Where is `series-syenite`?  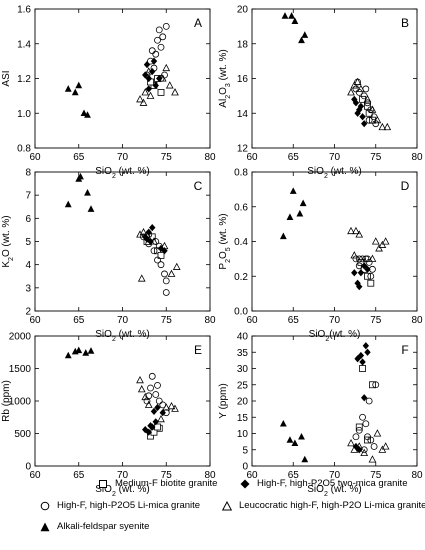
series-syenite is located at coordinates (79, 352).